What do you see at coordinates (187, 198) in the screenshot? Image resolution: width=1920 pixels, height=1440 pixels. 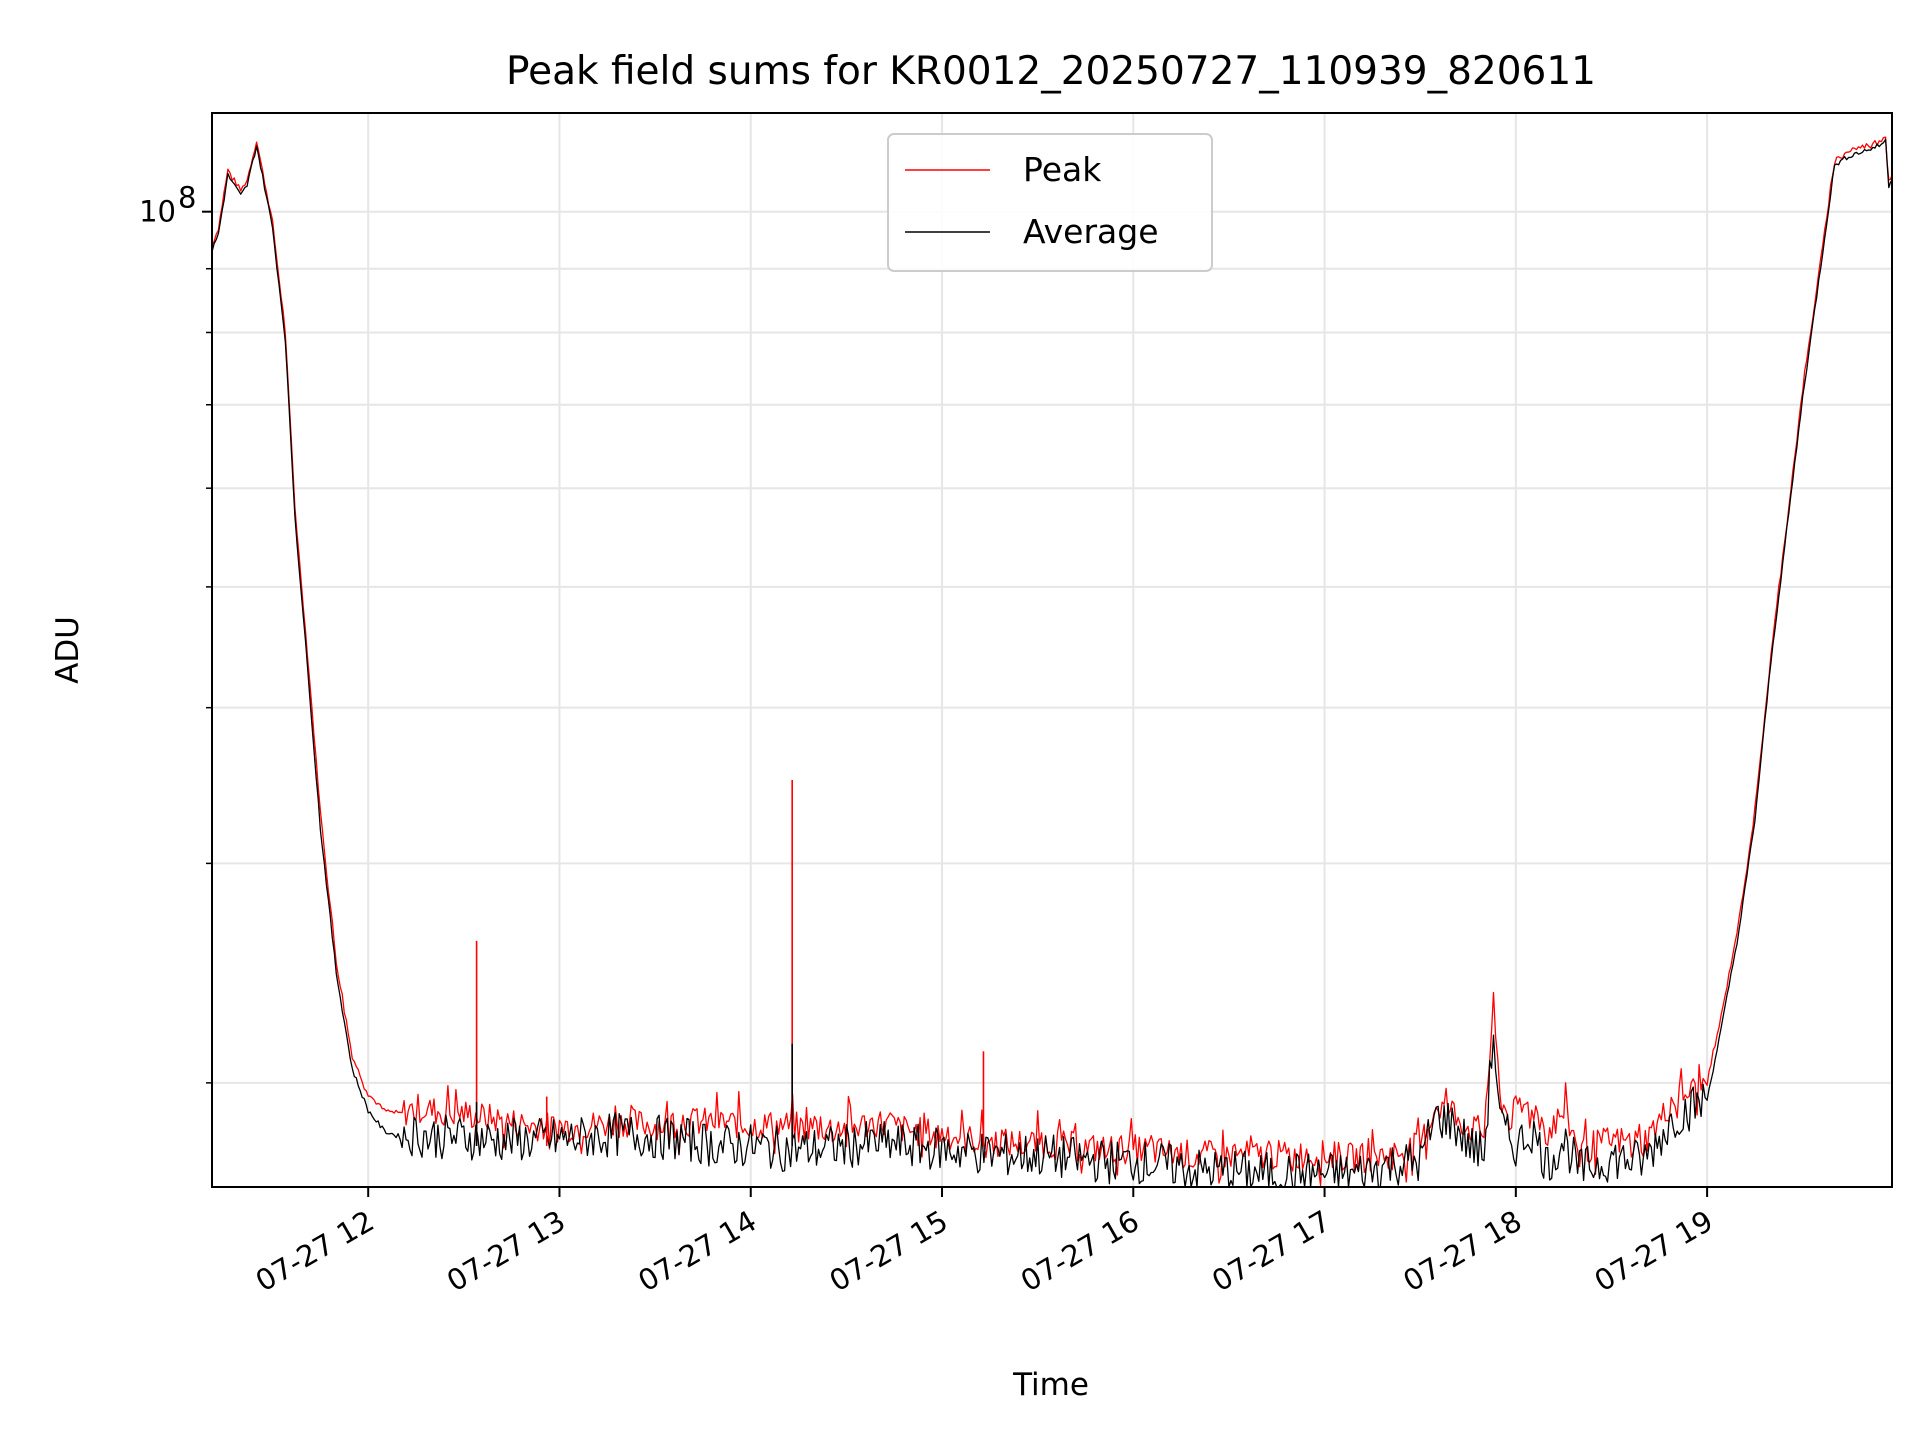 I see `y-tick-exponent: 8` at bounding box center [187, 198].